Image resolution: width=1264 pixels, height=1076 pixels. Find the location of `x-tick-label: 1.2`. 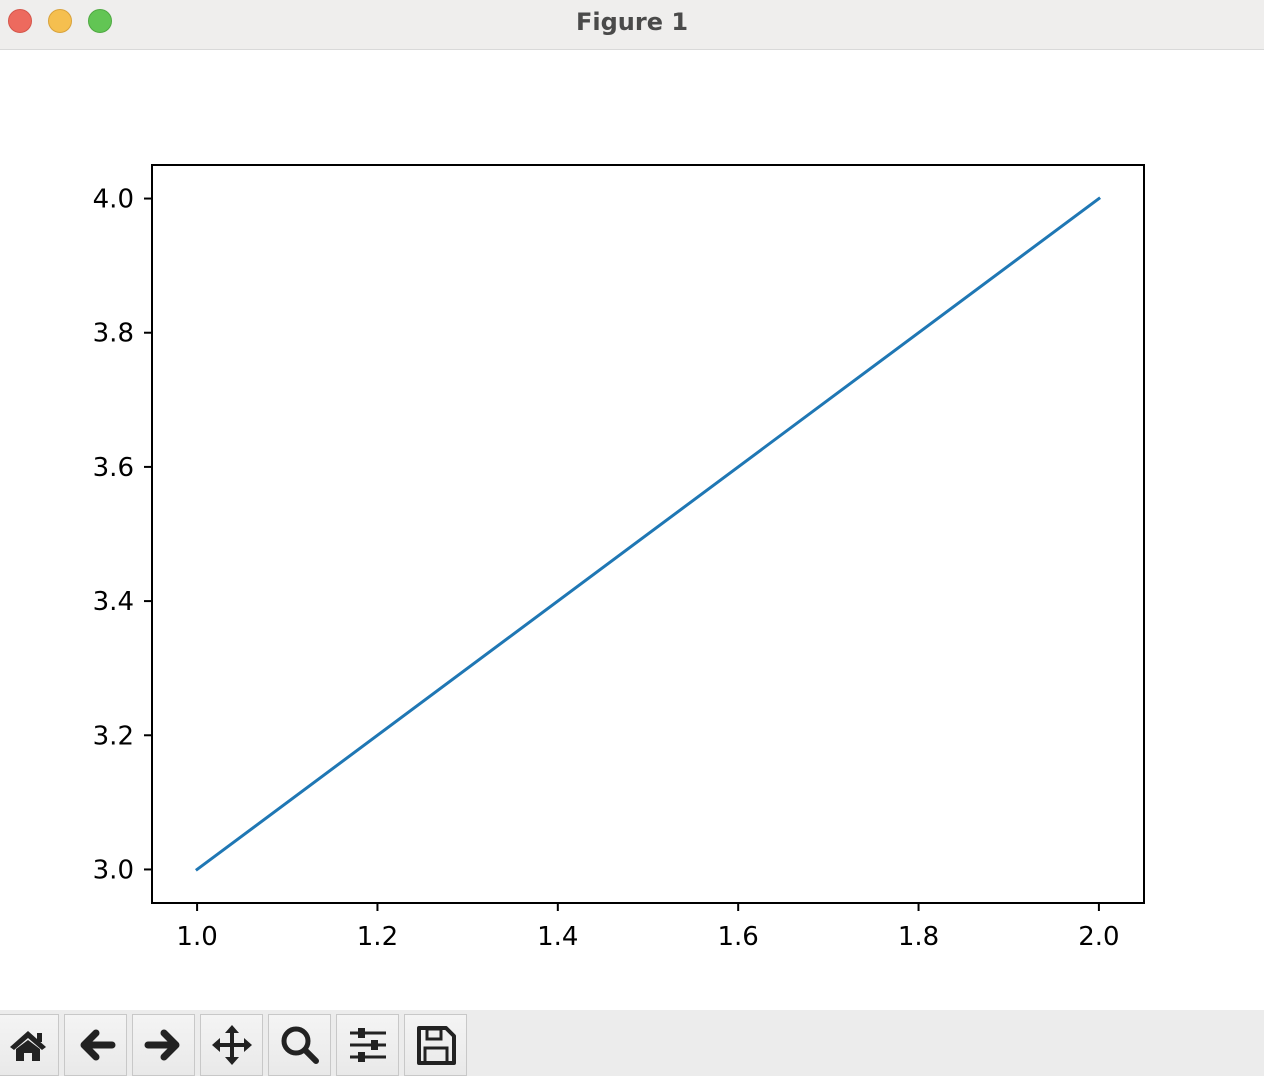

x-tick-label: 1.2 is located at coordinates (377, 937).